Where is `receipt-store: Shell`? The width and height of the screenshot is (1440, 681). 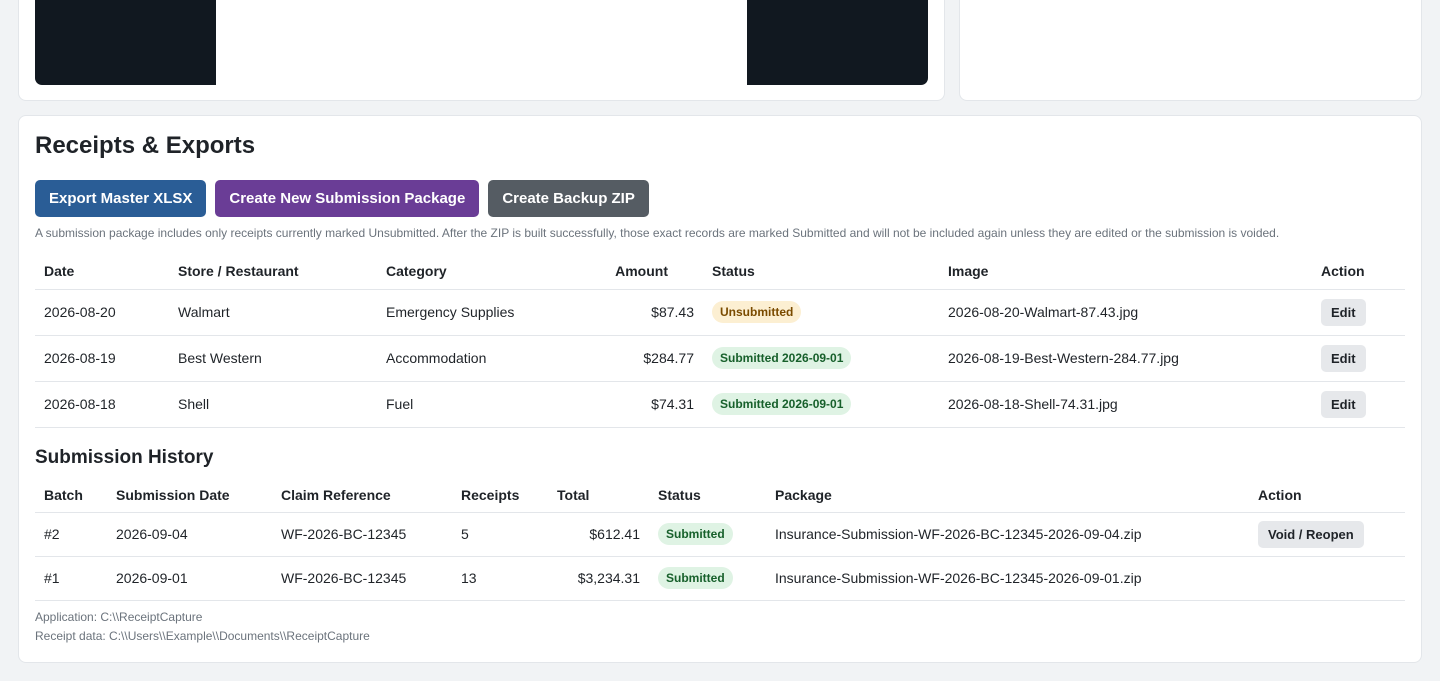
receipt-store: Shell is located at coordinates (273, 404).